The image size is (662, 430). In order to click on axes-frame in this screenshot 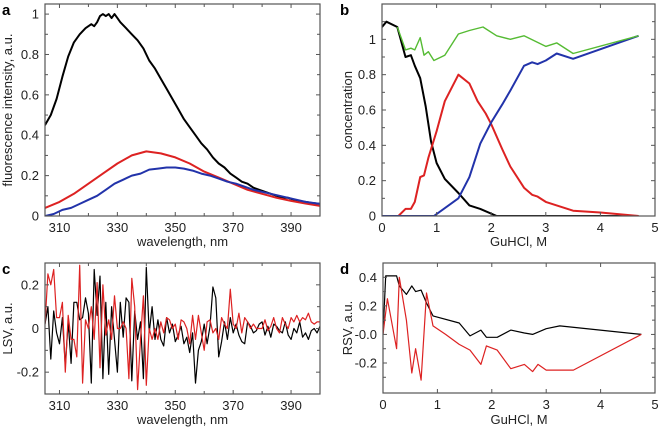, I will do `click(519, 328)`.